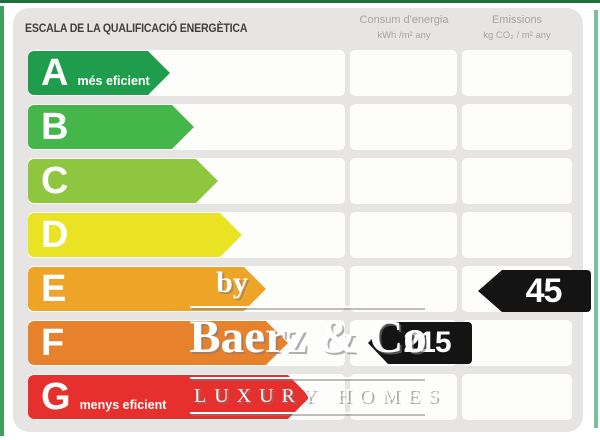 Image resolution: width=600 pixels, height=440 pixels. Describe the element at coordinates (135, 235) in the screenshot. I see `rating-arrow-d: D` at that location.